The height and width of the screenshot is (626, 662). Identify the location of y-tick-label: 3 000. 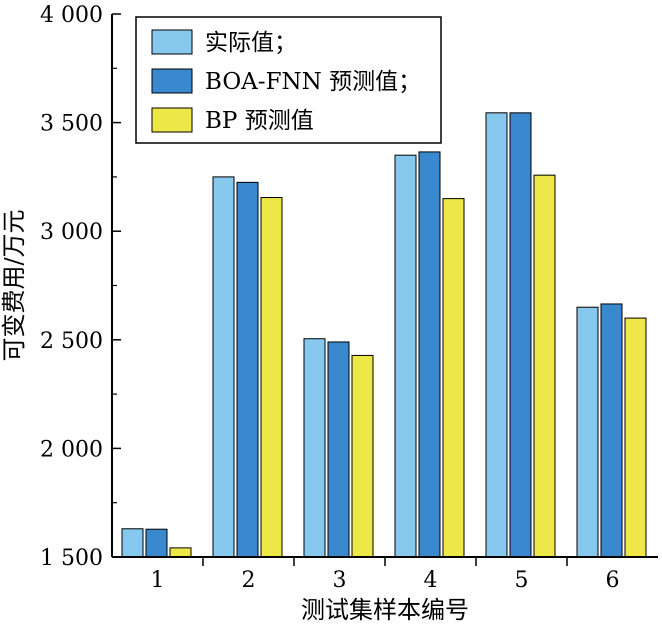
(71, 232).